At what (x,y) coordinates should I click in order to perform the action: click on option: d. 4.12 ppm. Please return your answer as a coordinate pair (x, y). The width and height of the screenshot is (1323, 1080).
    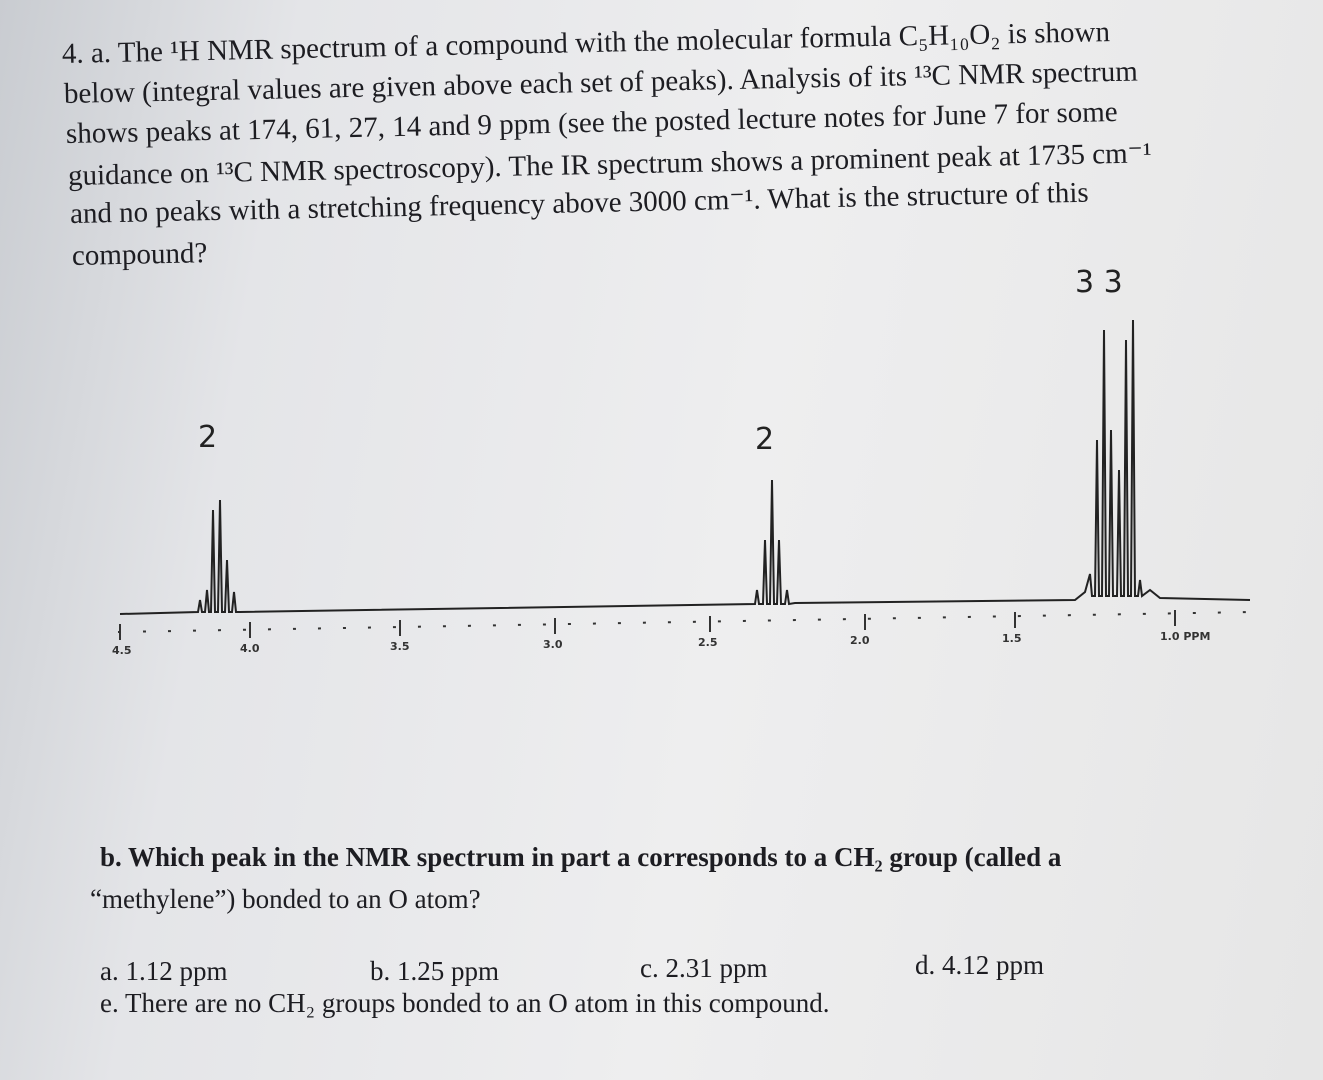
    Looking at the image, I should click on (980, 965).